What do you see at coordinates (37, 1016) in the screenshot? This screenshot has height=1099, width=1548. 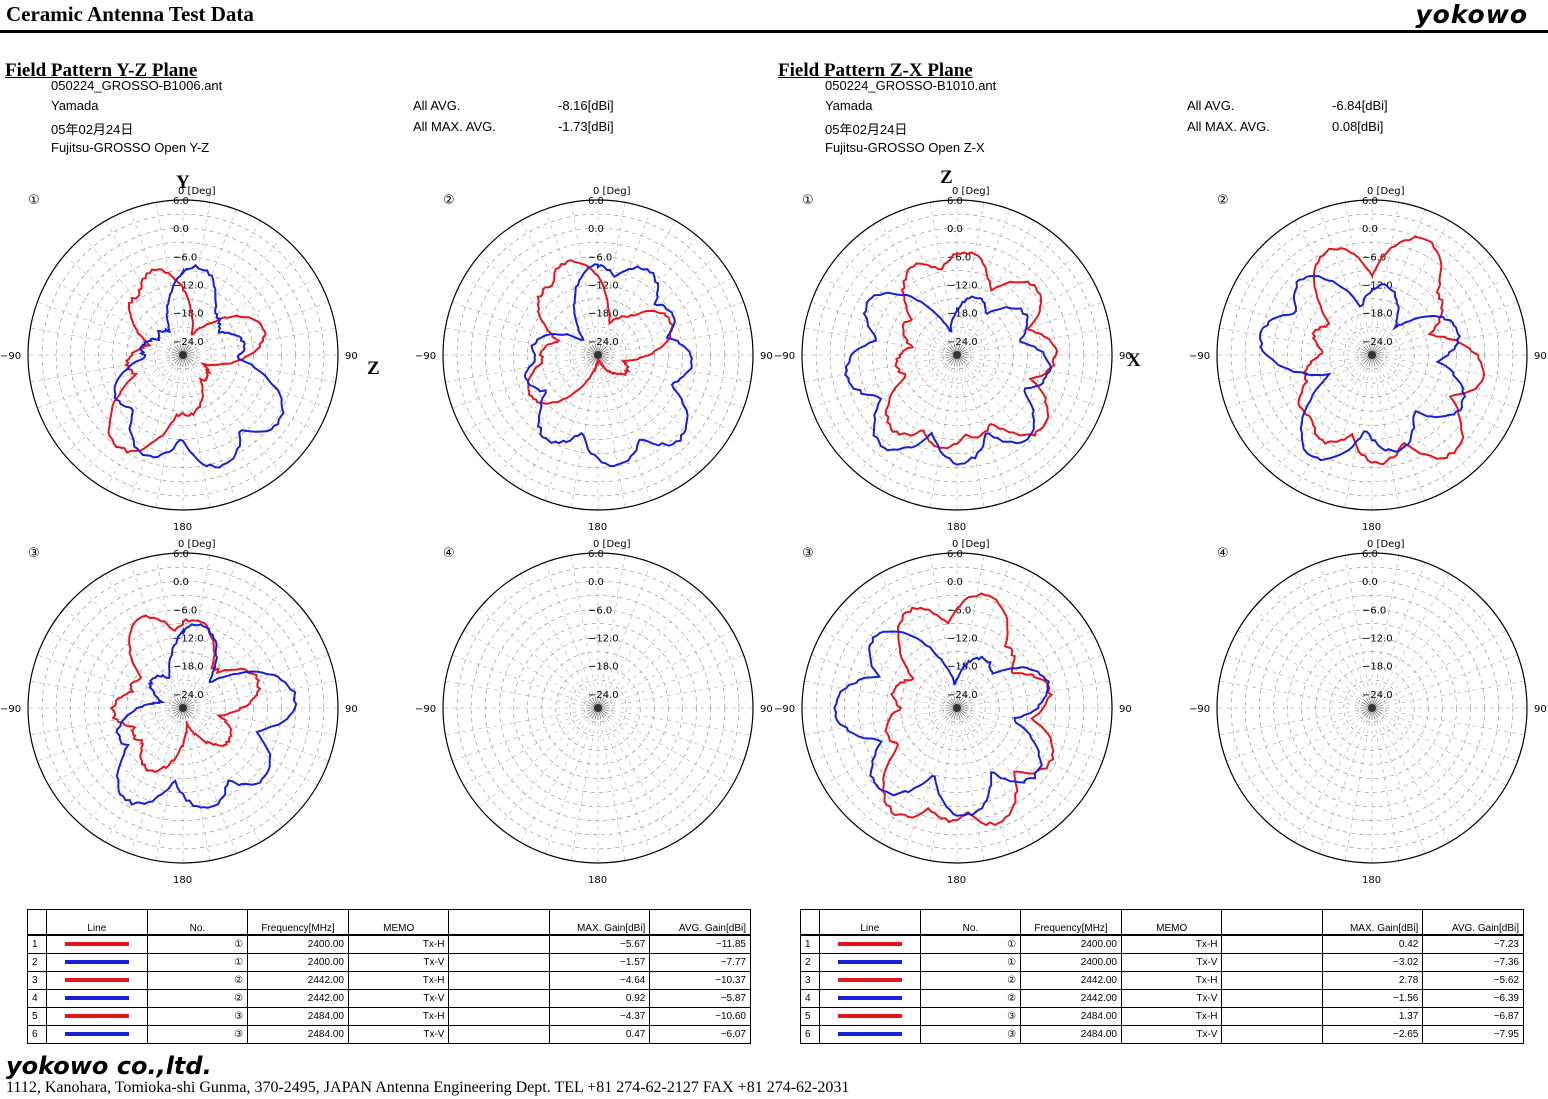 I see `row-number: 5` at bounding box center [37, 1016].